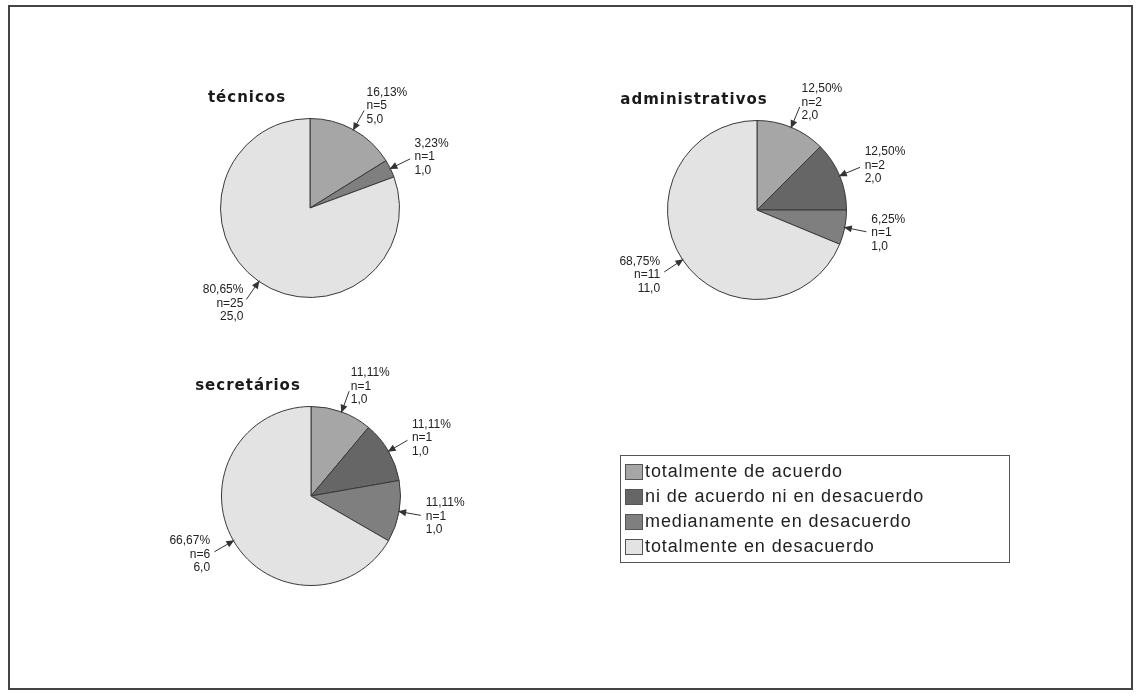 The width and height of the screenshot is (1141, 698). What do you see at coordinates (387, 105) in the screenshot?
I see `data-label: 16,13% n=5 5,0` at bounding box center [387, 105].